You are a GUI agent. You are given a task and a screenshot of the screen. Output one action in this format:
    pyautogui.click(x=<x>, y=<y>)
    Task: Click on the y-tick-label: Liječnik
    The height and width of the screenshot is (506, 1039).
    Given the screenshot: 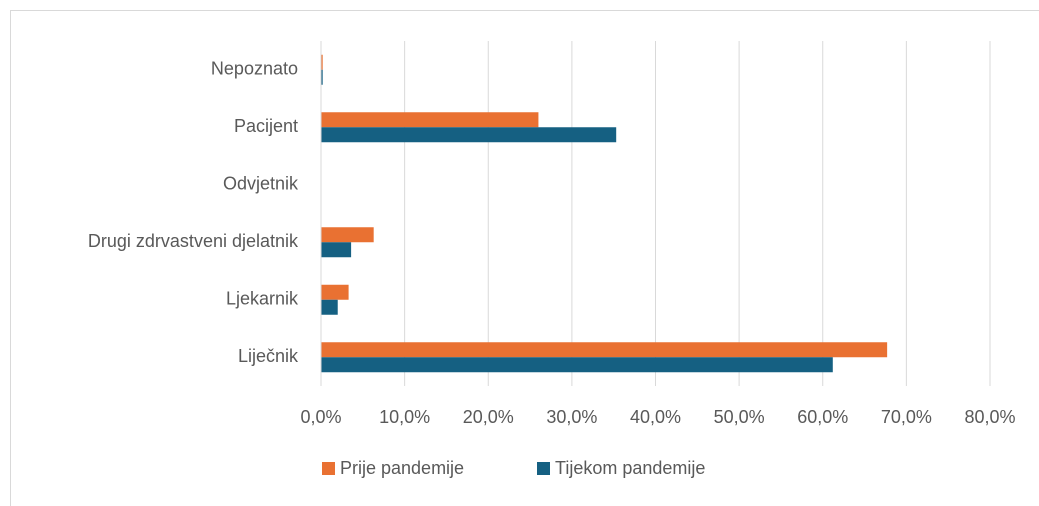 What is the action you would take?
    pyautogui.click(x=268, y=356)
    